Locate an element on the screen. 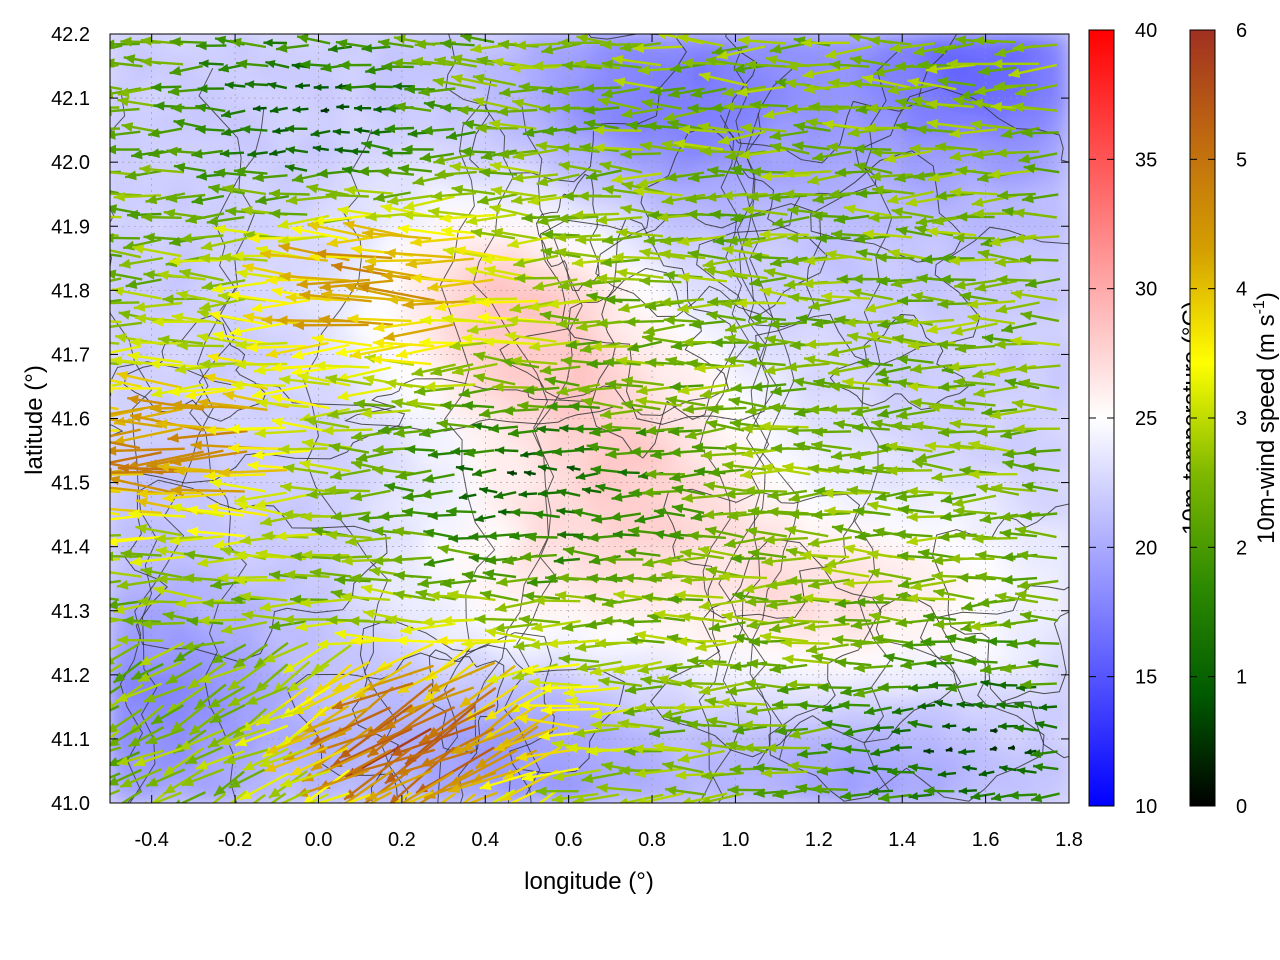 The image size is (1280, 960). y-tick-label: 41.2 is located at coordinates (70, 676).